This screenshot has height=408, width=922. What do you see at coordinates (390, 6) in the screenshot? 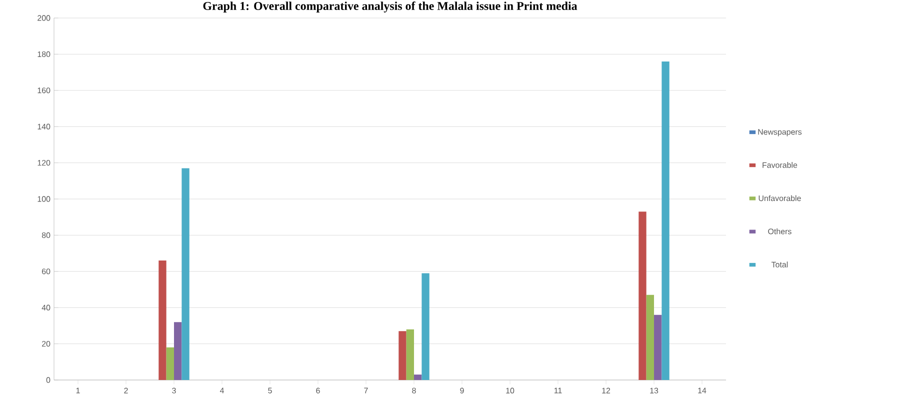
I see `chart-title: Graph 1: Overall comparative analysis of the Malala issue in Print media` at bounding box center [390, 6].